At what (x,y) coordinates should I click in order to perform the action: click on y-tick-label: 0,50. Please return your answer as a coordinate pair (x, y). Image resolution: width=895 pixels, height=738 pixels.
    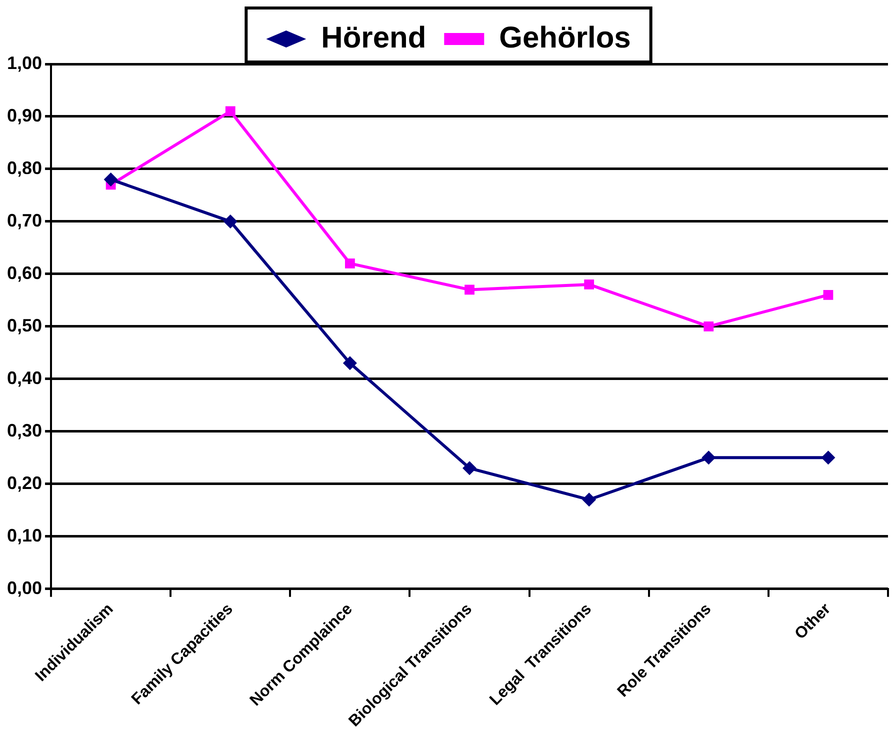
    Looking at the image, I should click on (24, 325).